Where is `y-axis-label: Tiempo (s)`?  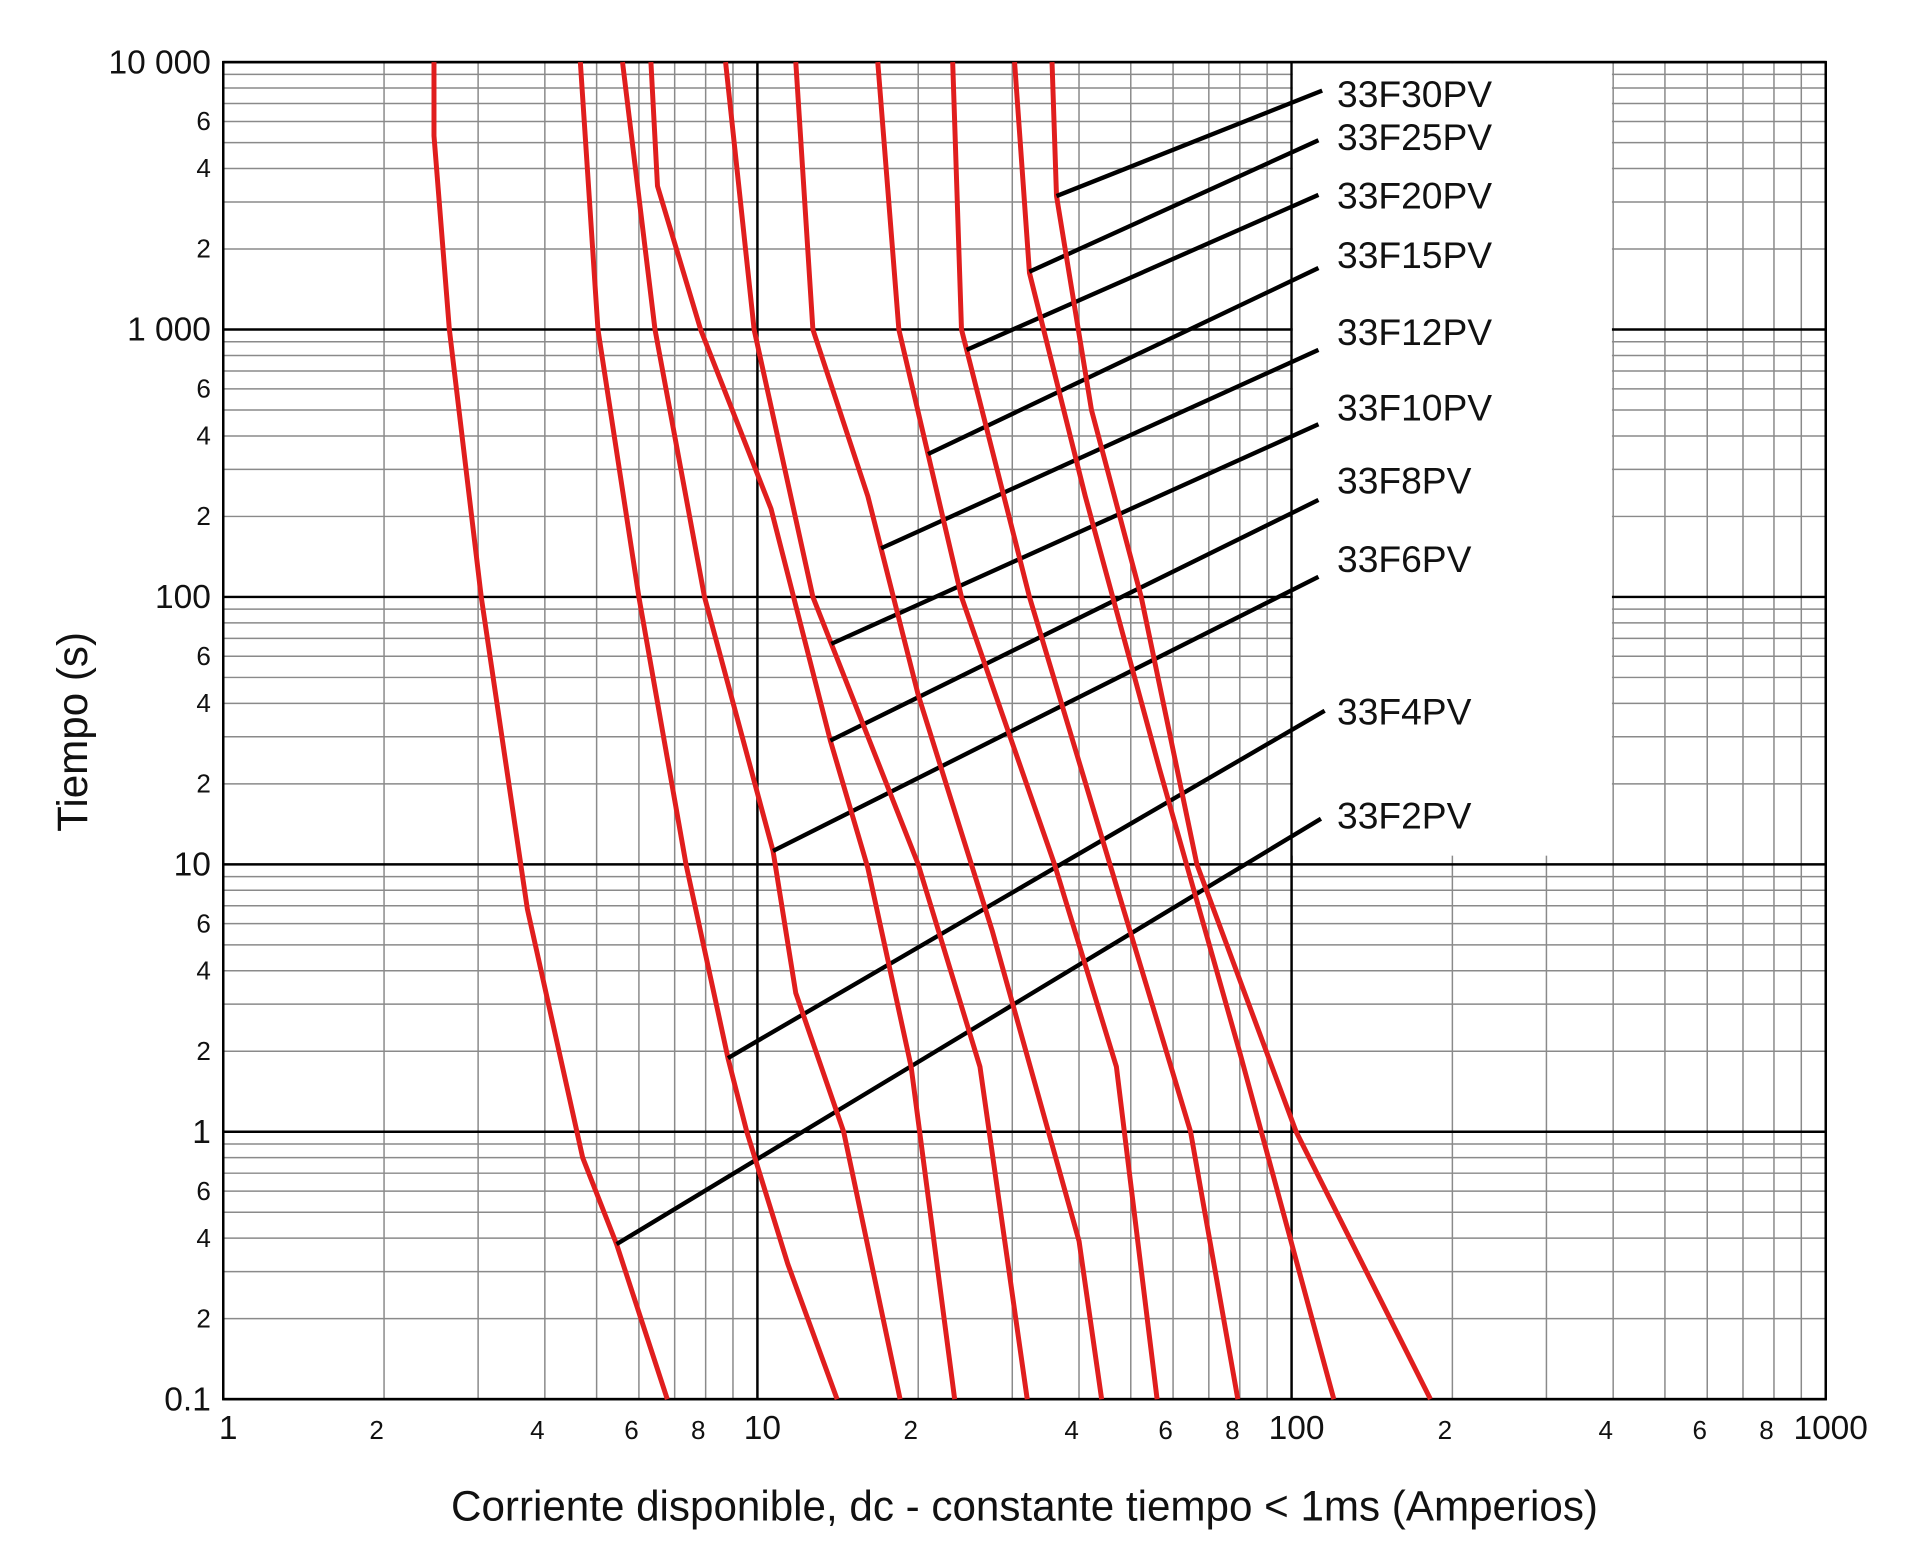 y-axis-label: Tiempo (s) is located at coordinates (72, 732).